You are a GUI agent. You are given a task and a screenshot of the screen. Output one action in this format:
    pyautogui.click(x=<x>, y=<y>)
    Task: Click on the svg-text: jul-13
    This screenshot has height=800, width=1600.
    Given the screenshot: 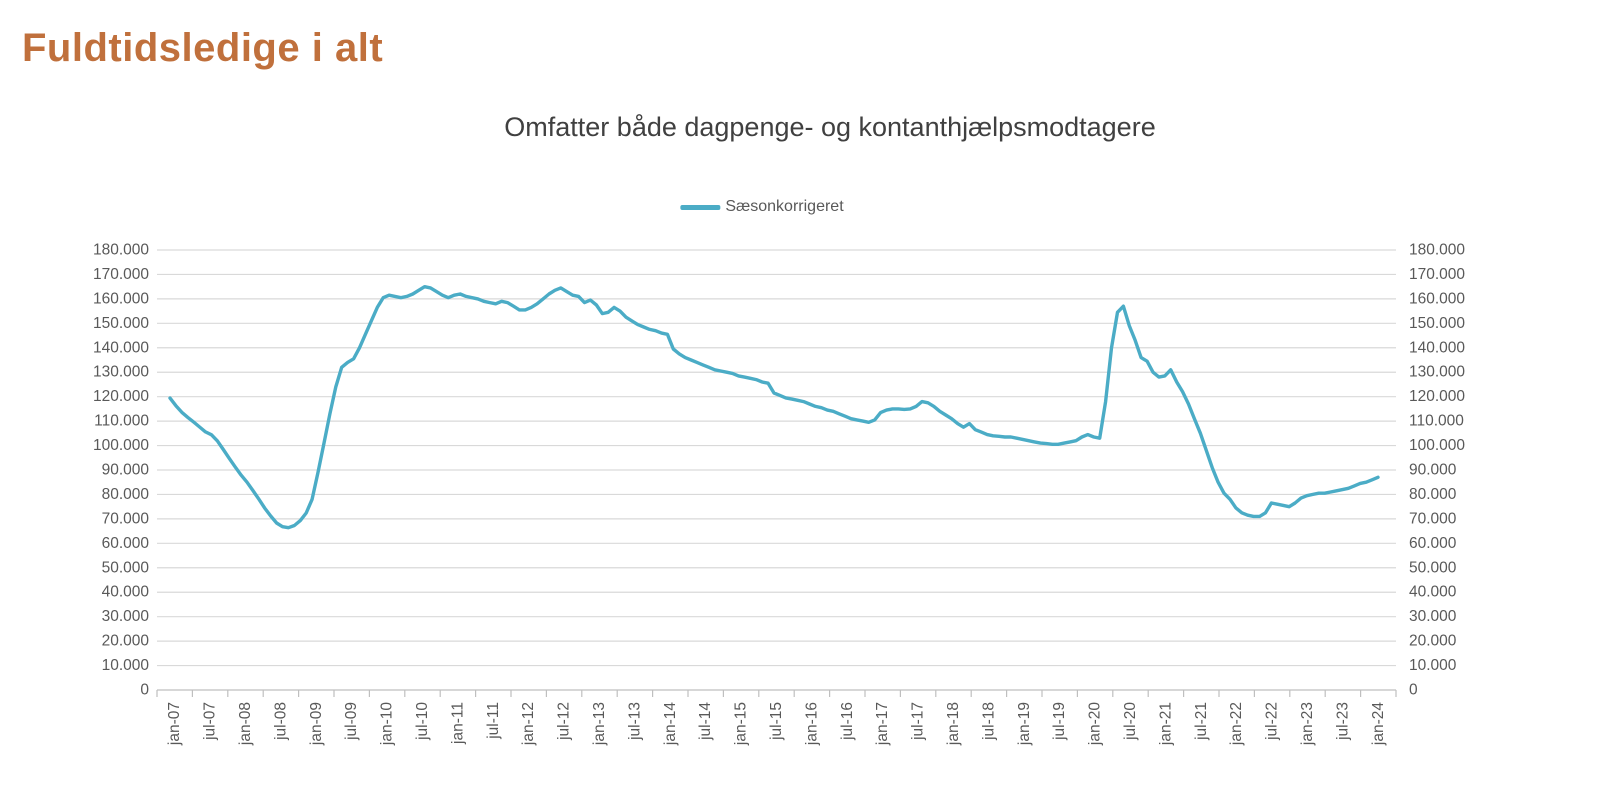 What is the action you would take?
    pyautogui.click(x=634, y=721)
    